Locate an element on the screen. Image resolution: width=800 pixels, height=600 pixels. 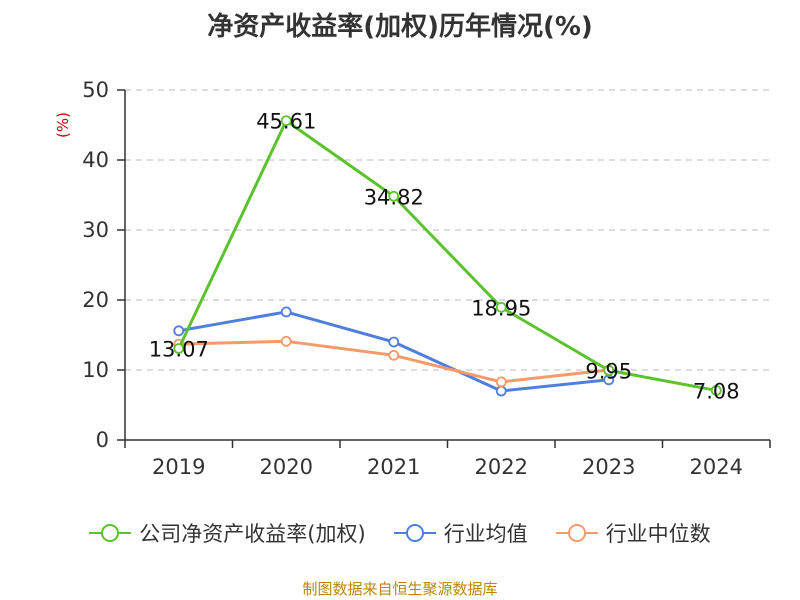
data-label: 34.82 is located at coordinates (394, 197).